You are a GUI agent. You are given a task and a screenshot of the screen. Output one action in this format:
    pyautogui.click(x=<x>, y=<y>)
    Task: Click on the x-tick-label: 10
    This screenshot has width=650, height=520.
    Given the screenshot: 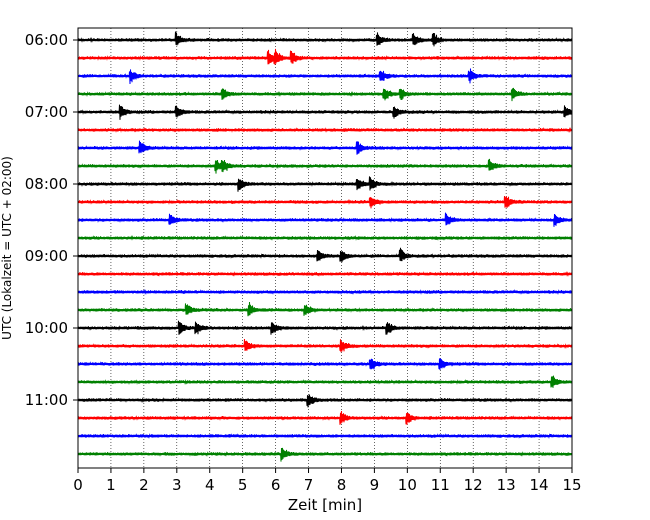 What is the action you would take?
    pyautogui.click(x=407, y=485)
    